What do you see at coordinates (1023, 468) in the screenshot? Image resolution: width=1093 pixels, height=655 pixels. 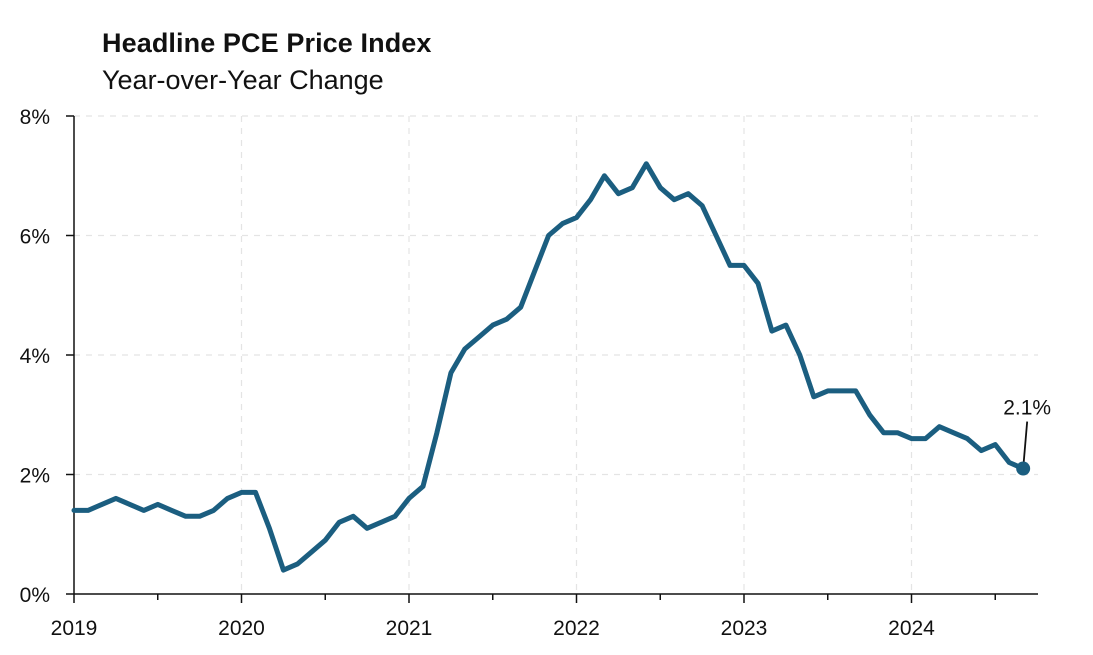 I see `end-point-marker` at bounding box center [1023, 468].